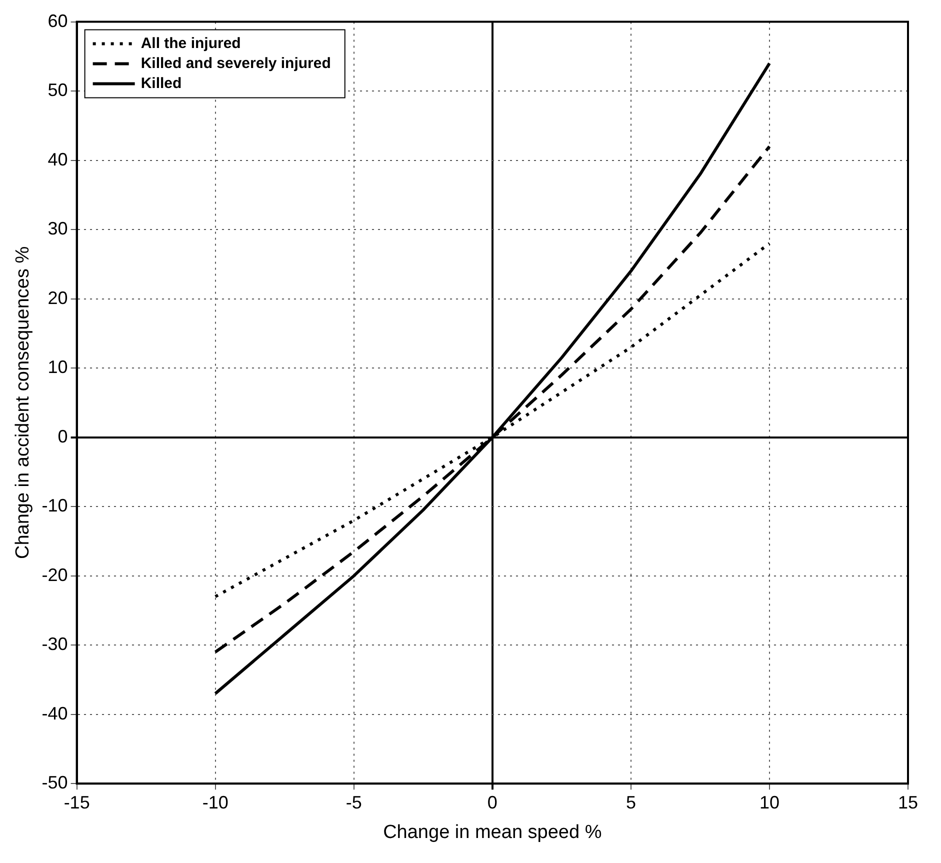 This screenshot has height=863, width=941. What do you see at coordinates (908, 802) in the screenshot?
I see `x-tick-label: 15` at bounding box center [908, 802].